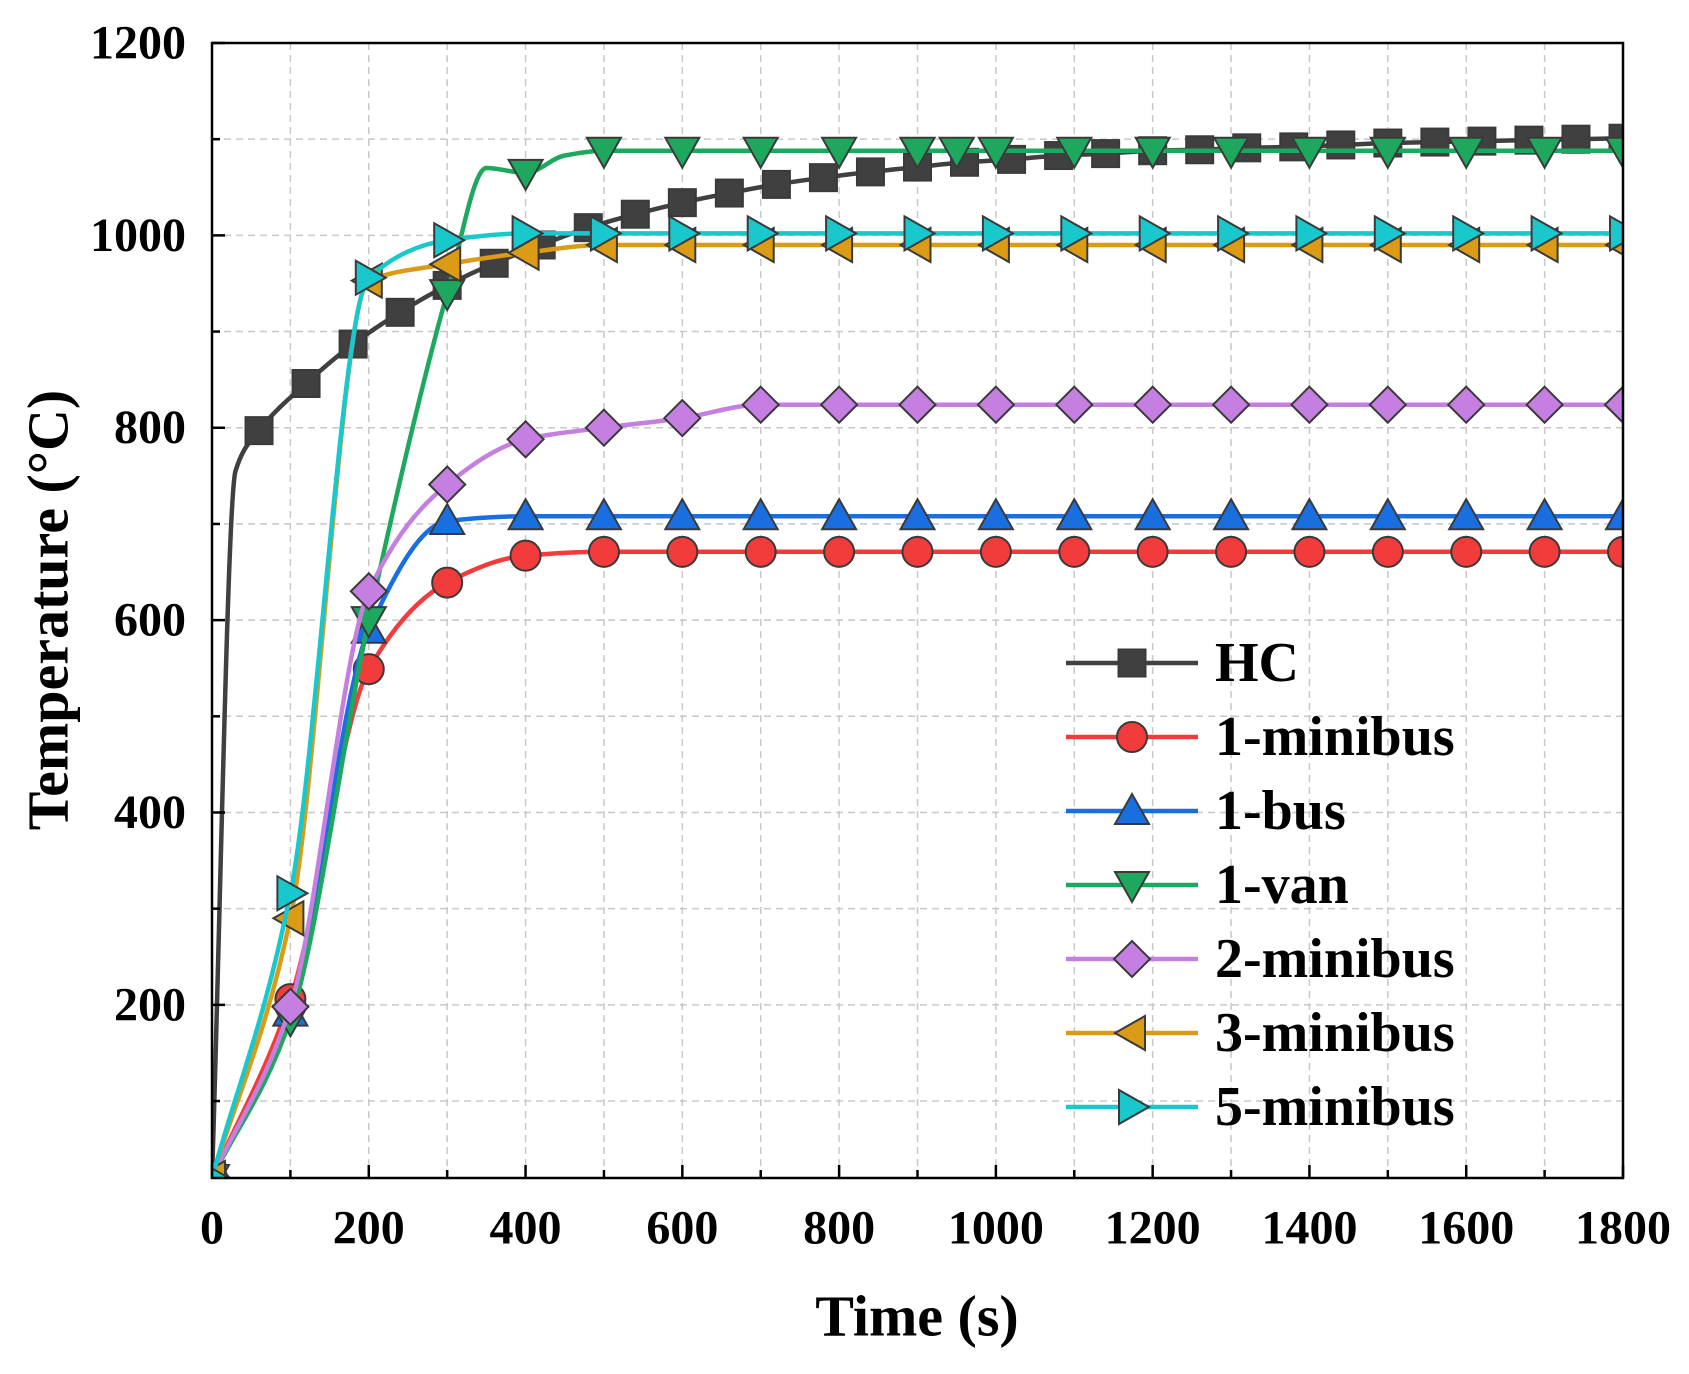  What do you see at coordinates (1309, 1228) in the screenshot?
I see `x-tick-label: 1400` at bounding box center [1309, 1228].